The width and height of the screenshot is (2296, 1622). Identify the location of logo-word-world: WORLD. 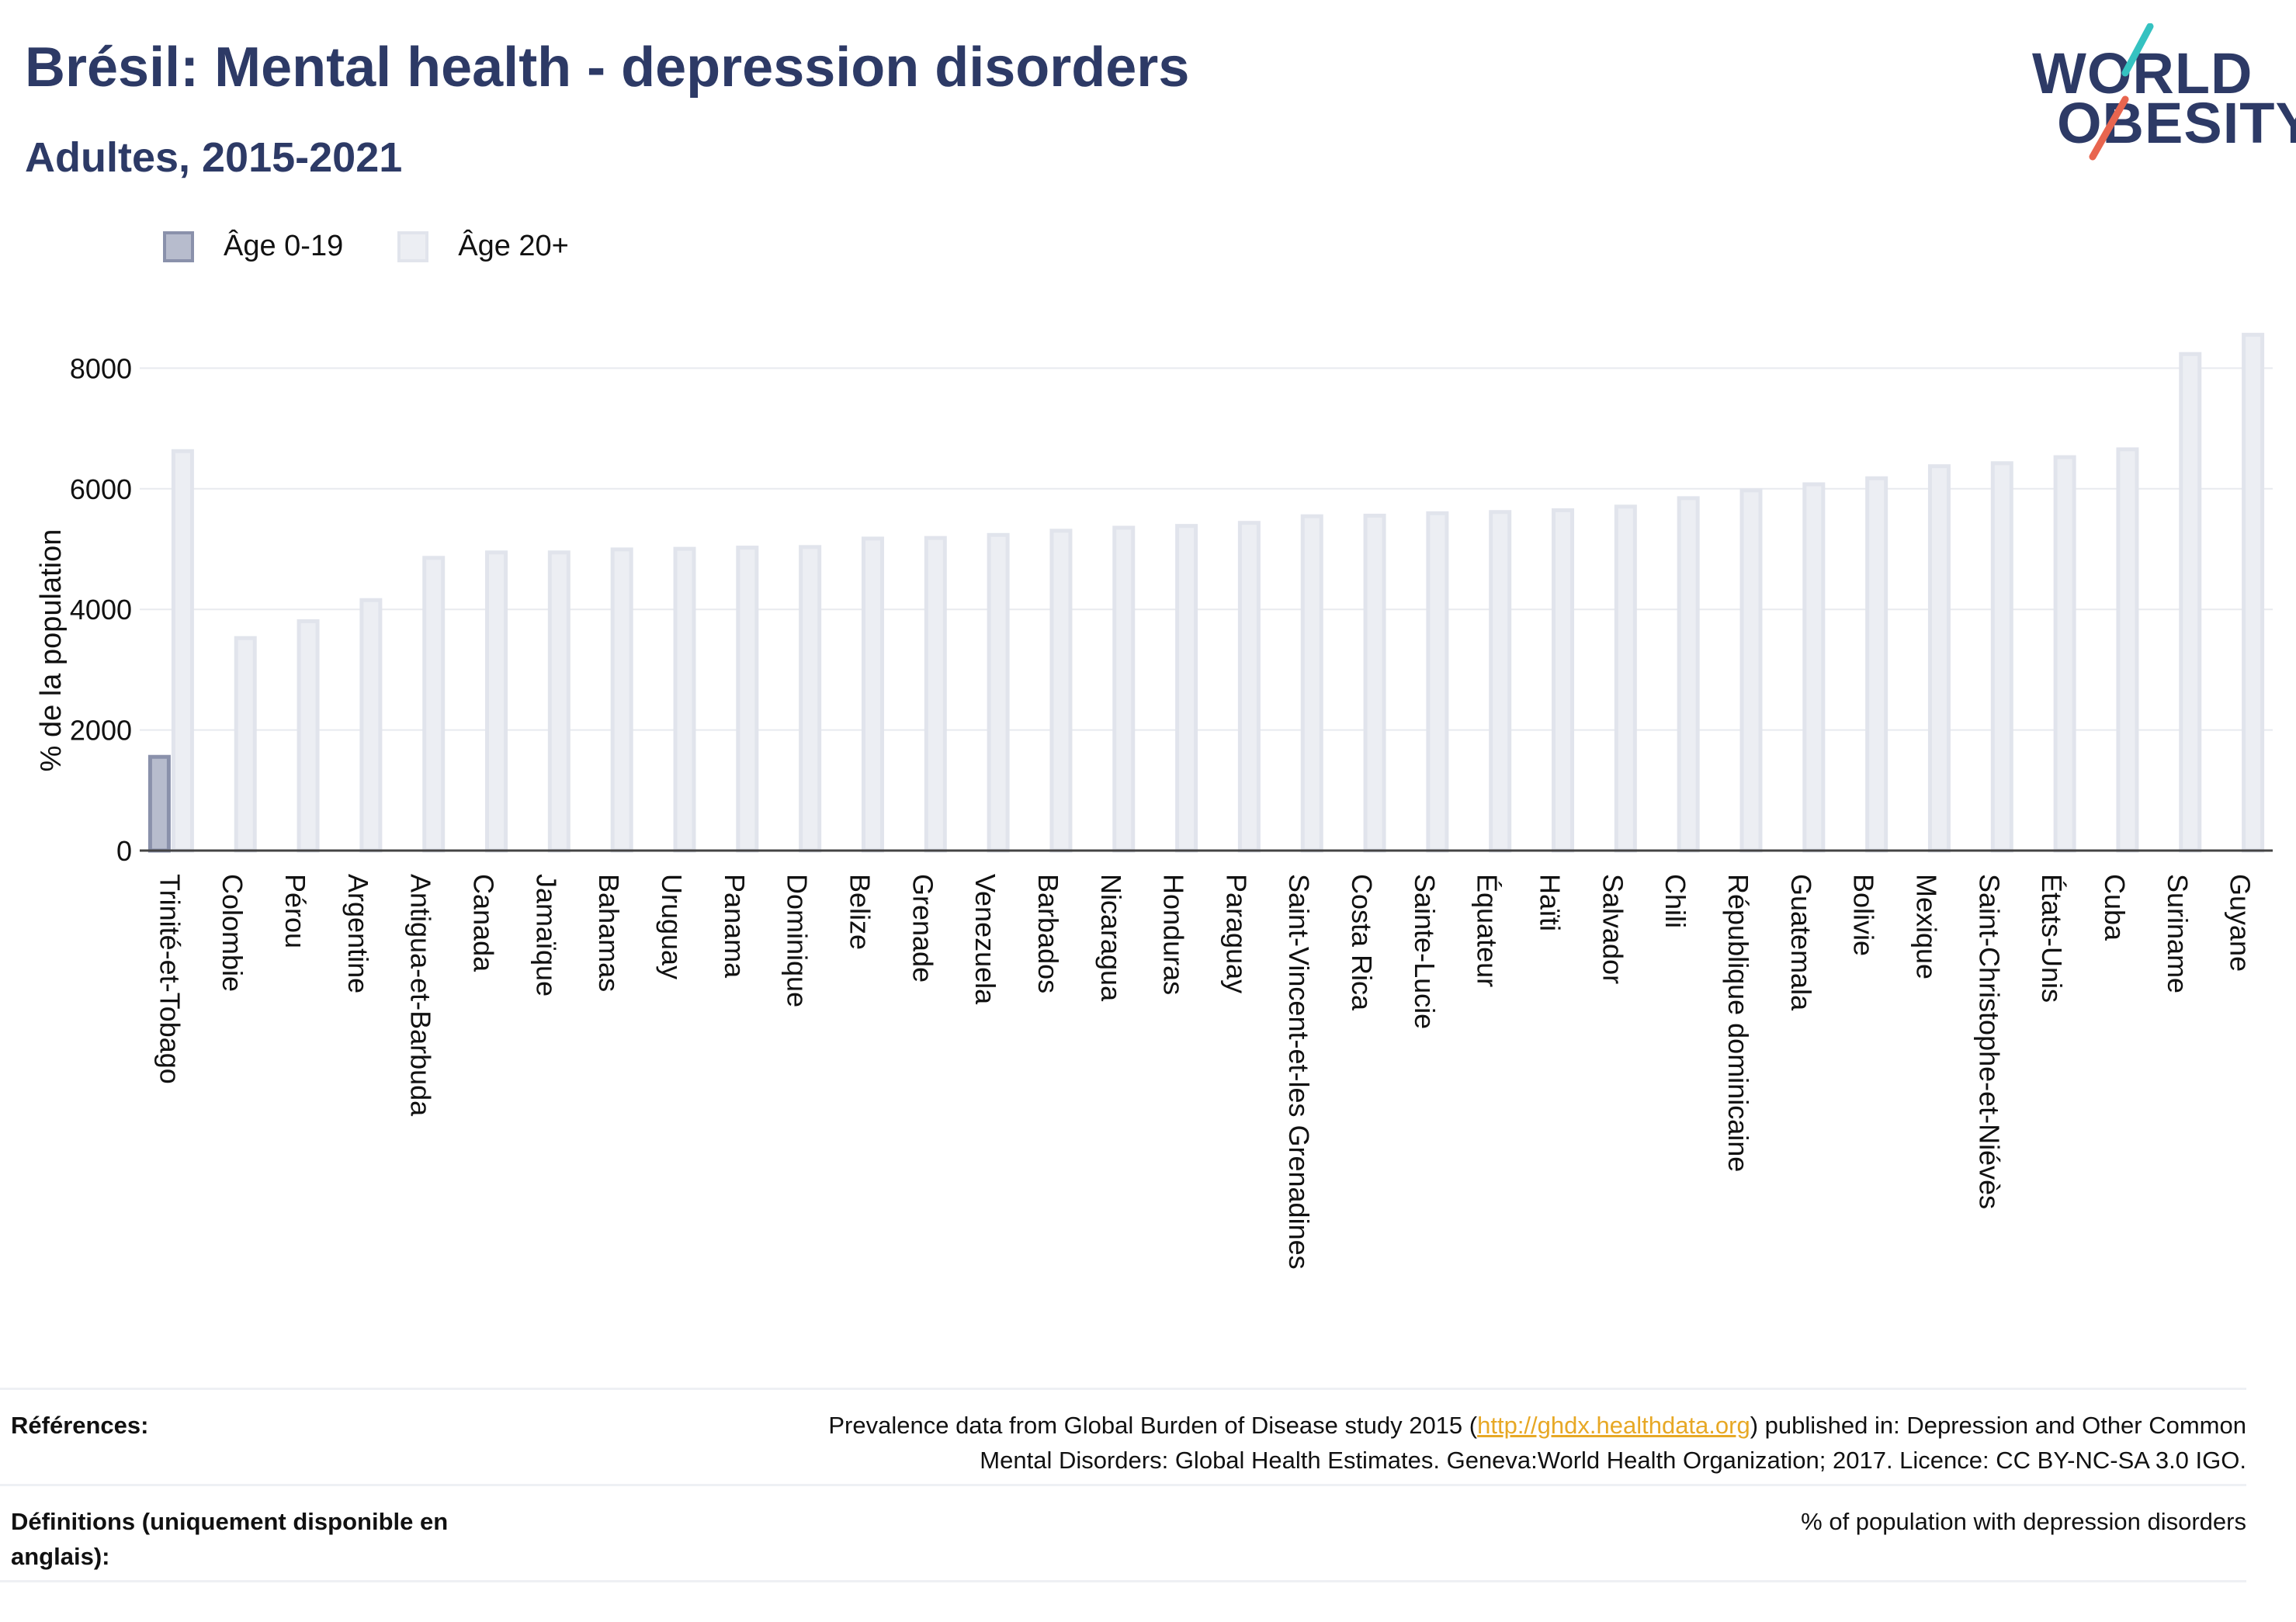
(2142, 73).